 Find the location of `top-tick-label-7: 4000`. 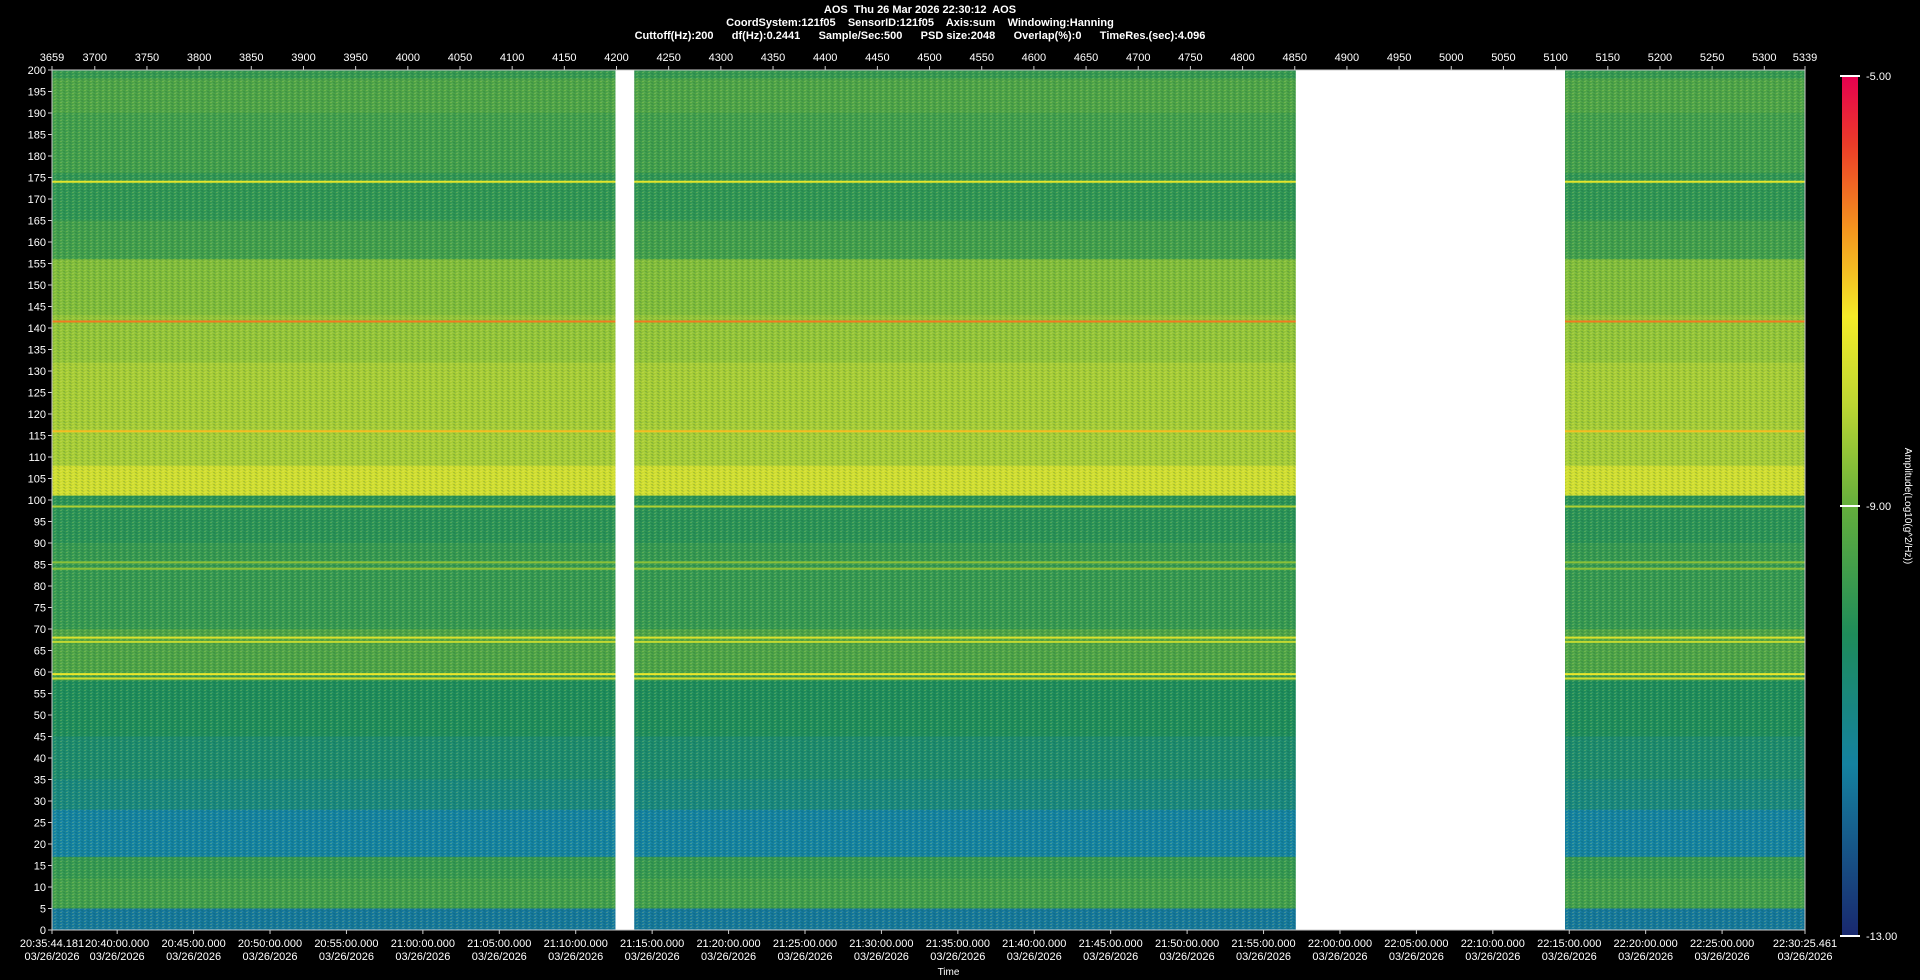

top-tick-label-7: 4000 is located at coordinates (408, 58).